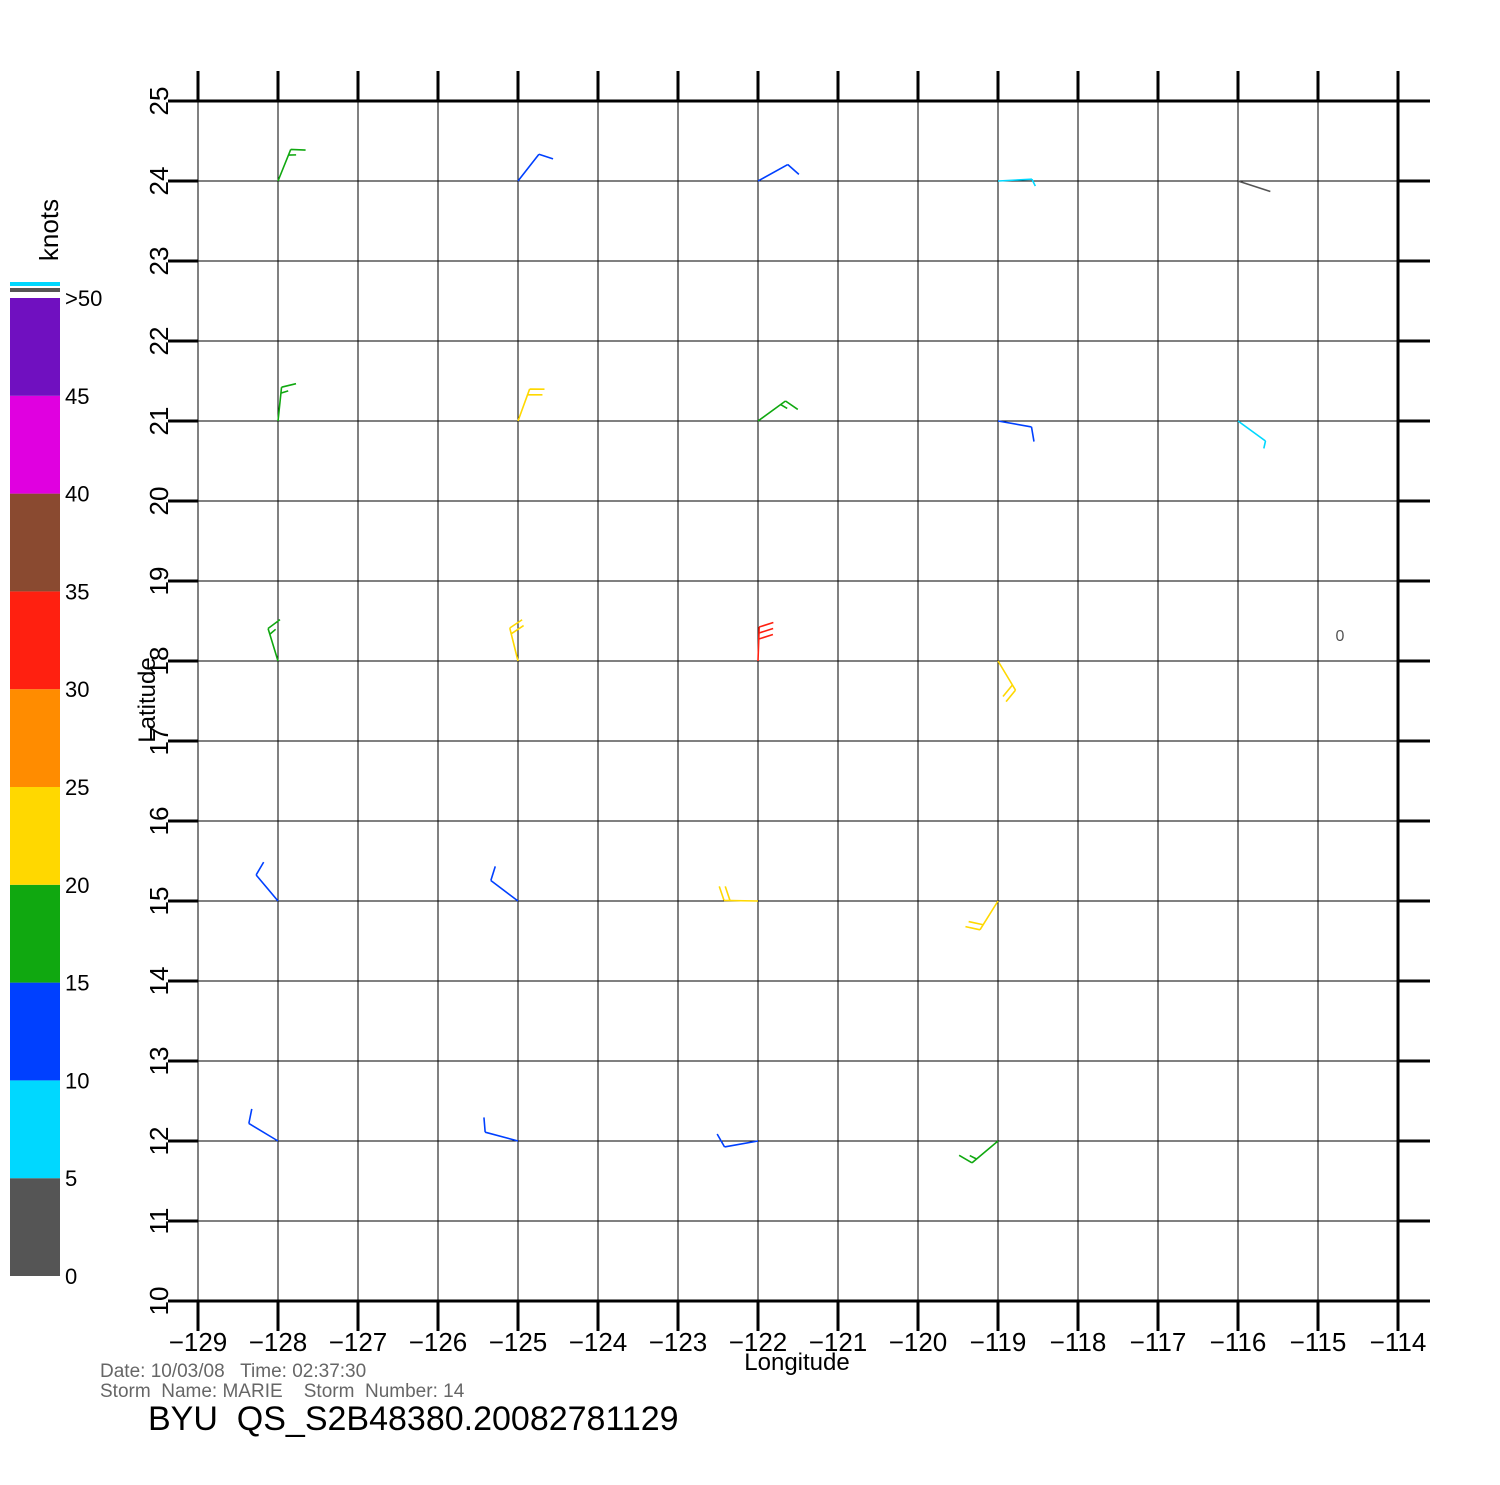 The image size is (1500, 1485). What do you see at coordinates (159, 341) in the screenshot?
I see `y-tick-label: 22` at bounding box center [159, 341].